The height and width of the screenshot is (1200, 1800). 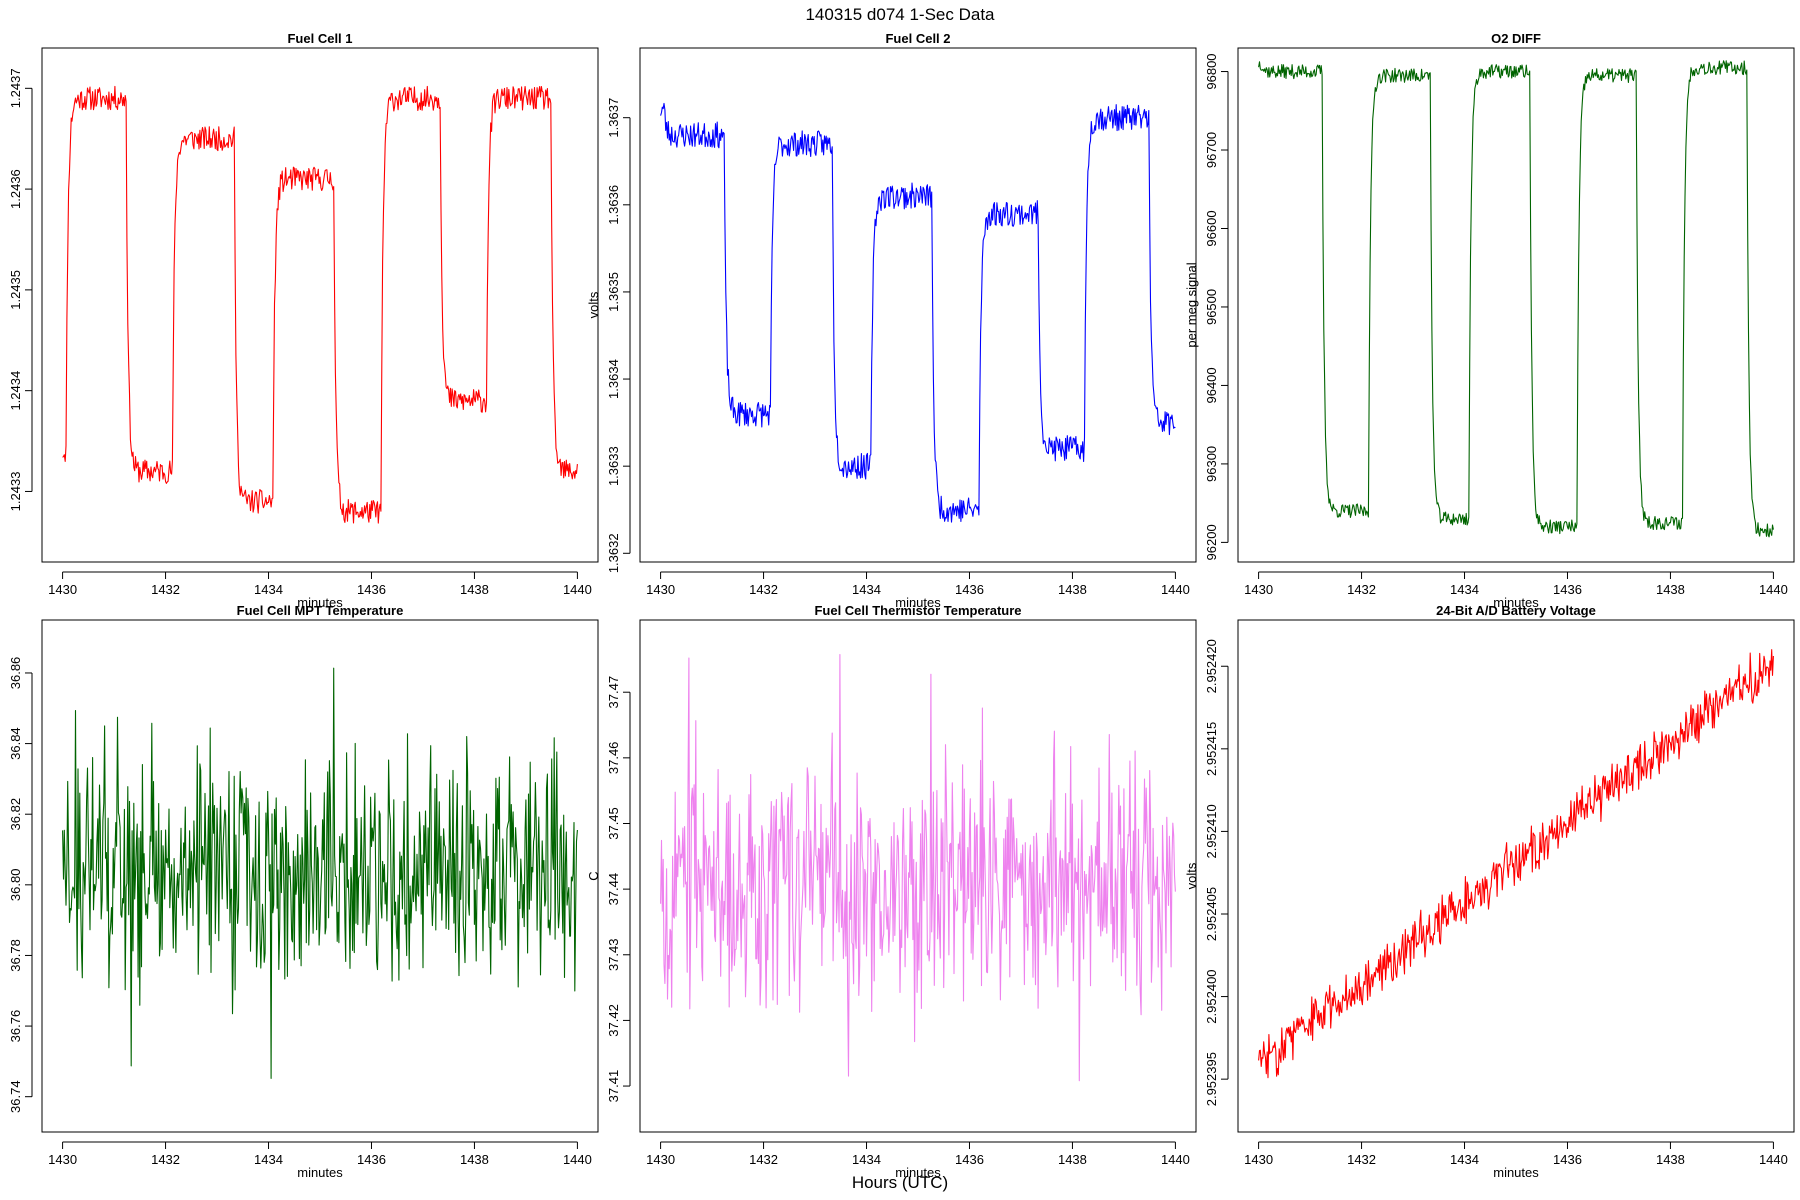 I want to click on y-tick-label: 1.3635, so click(x=613, y=292).